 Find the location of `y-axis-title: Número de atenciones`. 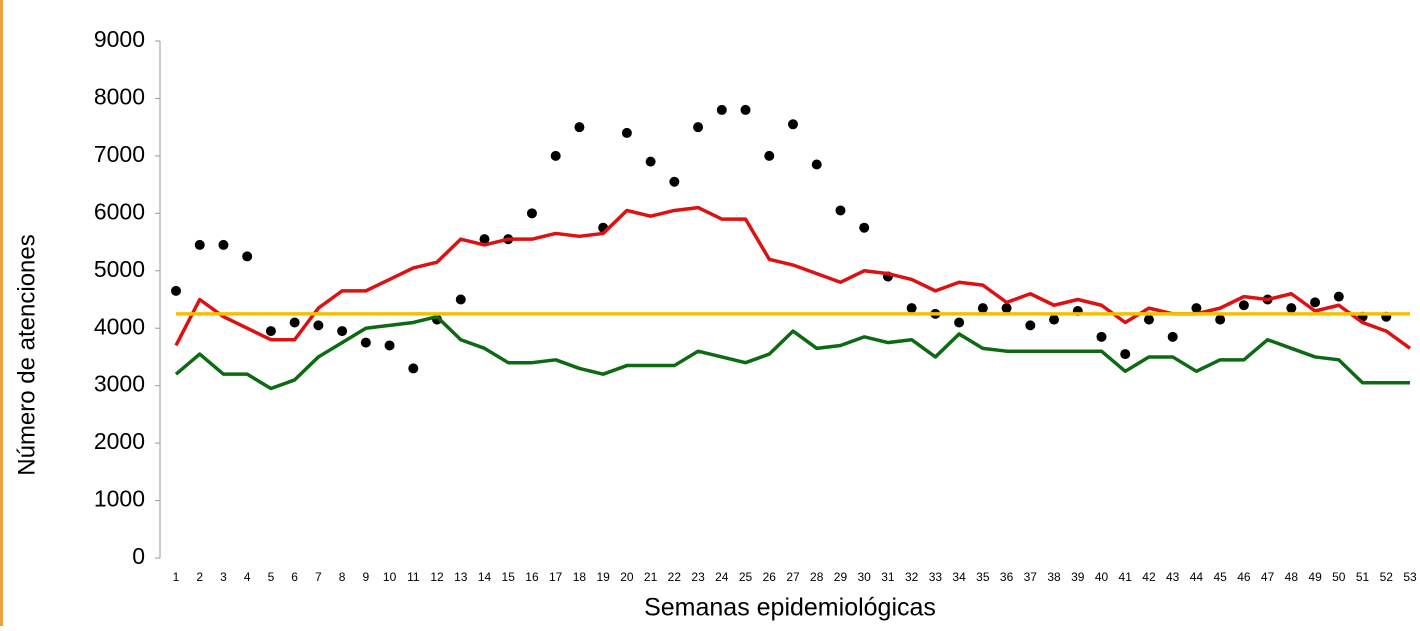

y-axis-title: Número de atenciones is located at coordinates (26, 354).